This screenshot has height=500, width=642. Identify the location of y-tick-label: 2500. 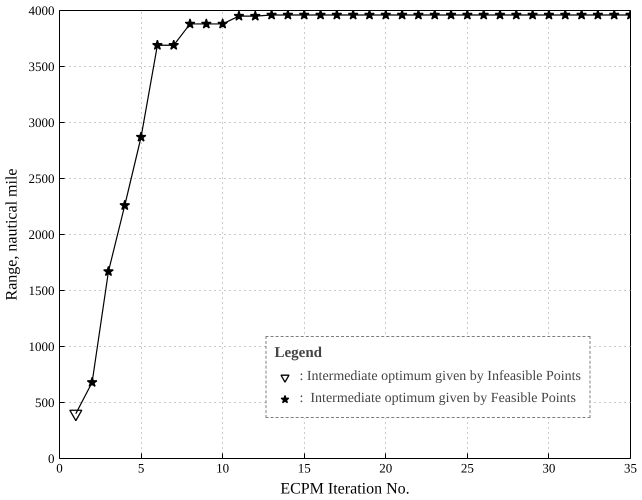
(41, 178).